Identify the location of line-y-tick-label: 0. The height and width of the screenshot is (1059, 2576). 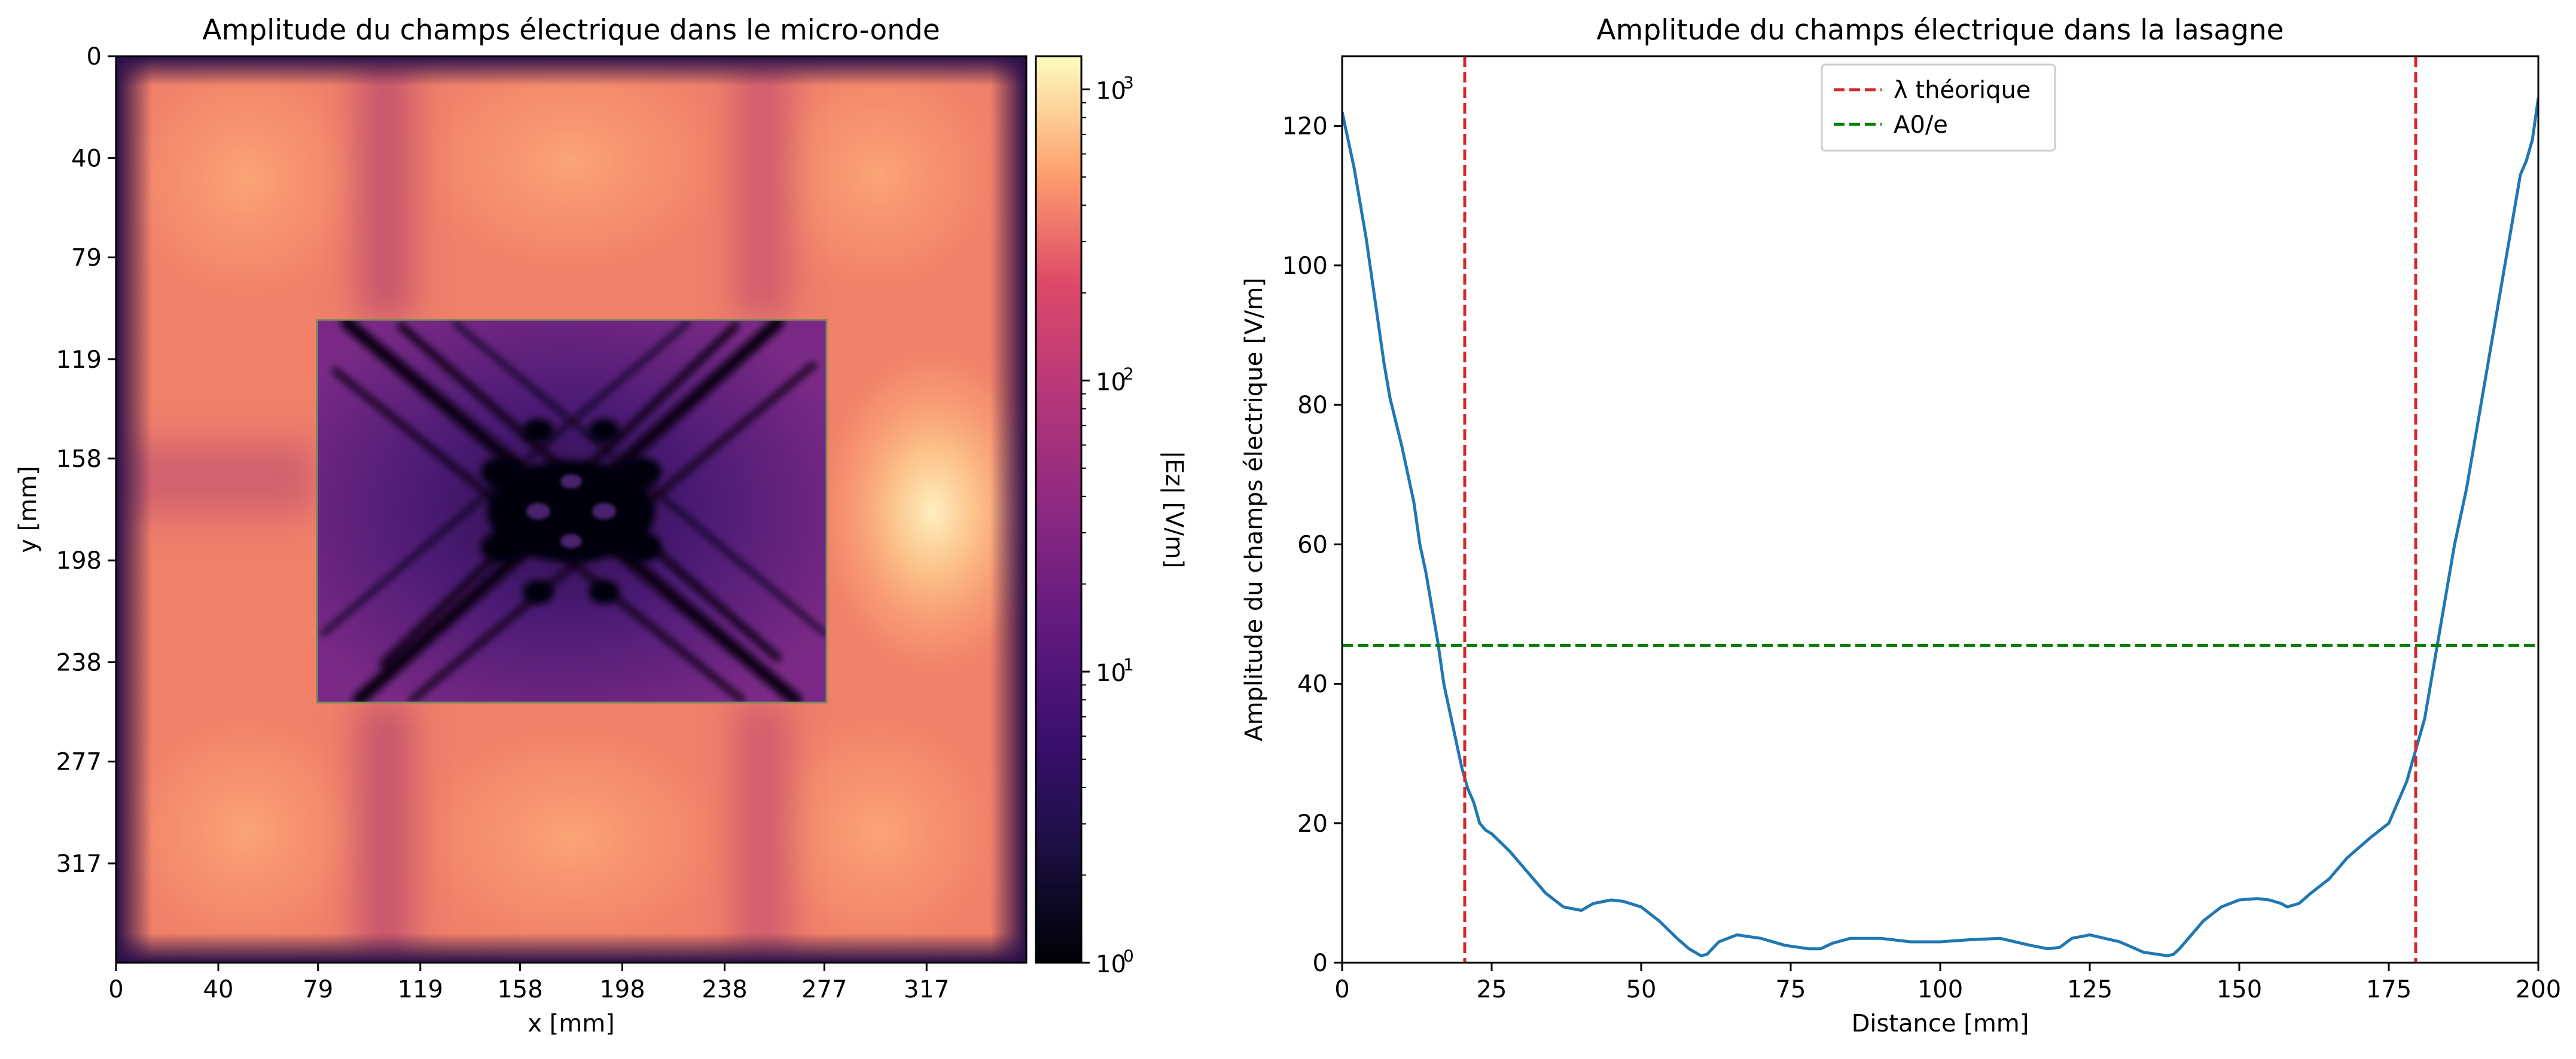
(1321, 963).